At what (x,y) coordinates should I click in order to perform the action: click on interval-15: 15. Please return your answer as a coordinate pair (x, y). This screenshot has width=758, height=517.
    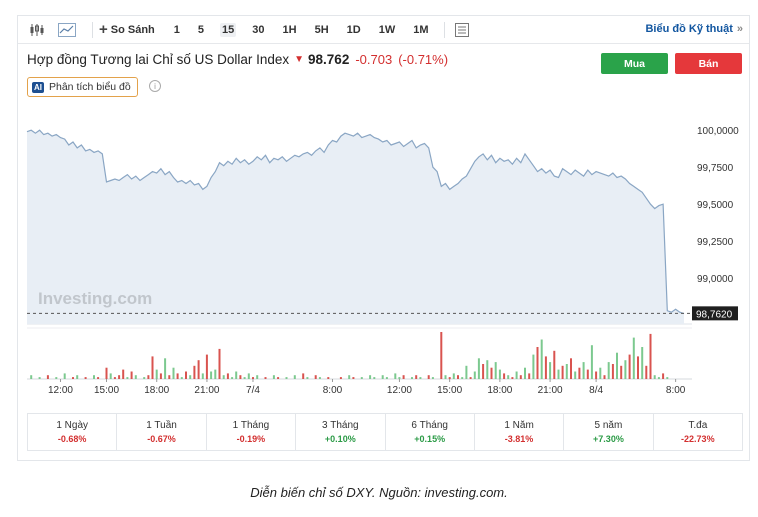
    Looking at the image, I should click on (228, 29).